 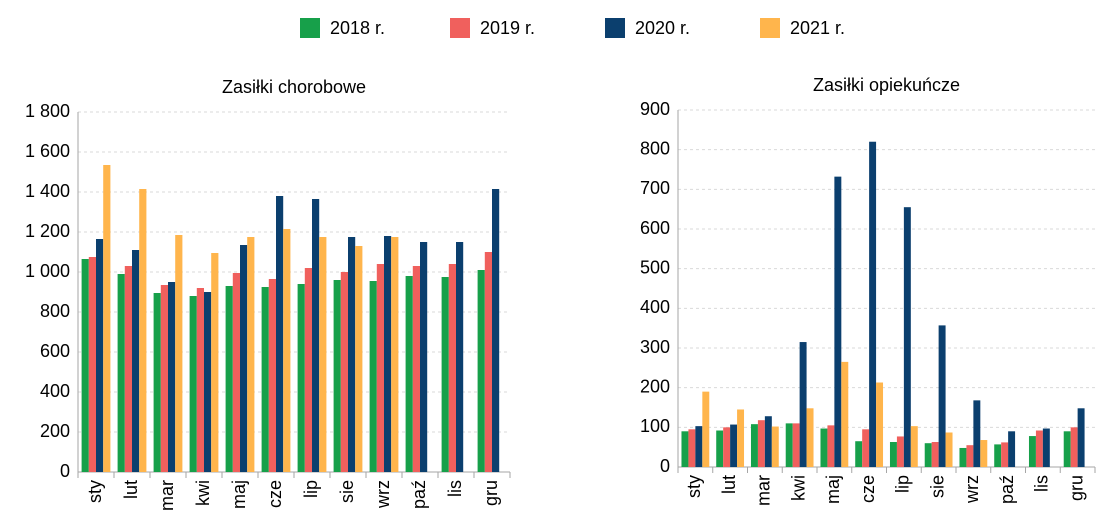 What do you see at coordinates (347, 491) in the screenshot?
I see `x-tick-label: sie` at bounding box center [347, 491].